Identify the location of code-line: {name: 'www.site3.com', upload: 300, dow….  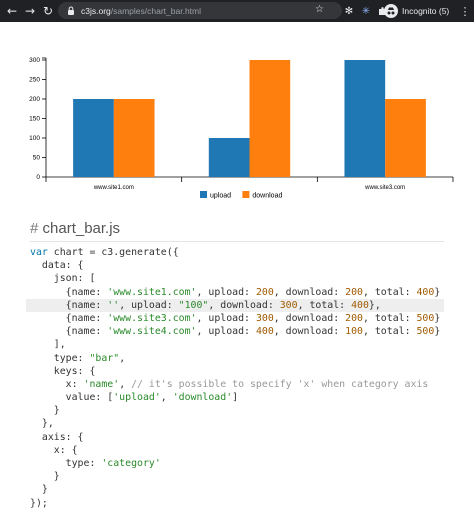
(235, 318).